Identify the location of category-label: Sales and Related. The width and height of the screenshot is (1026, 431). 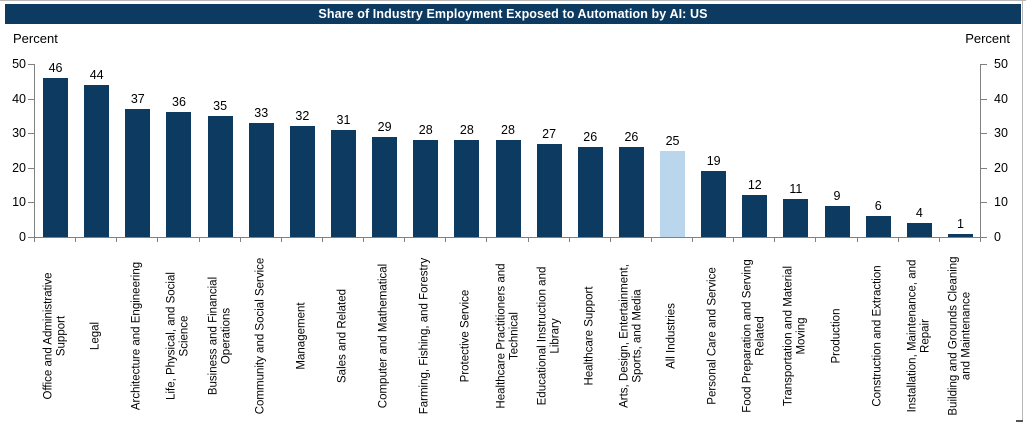
(343, 335).